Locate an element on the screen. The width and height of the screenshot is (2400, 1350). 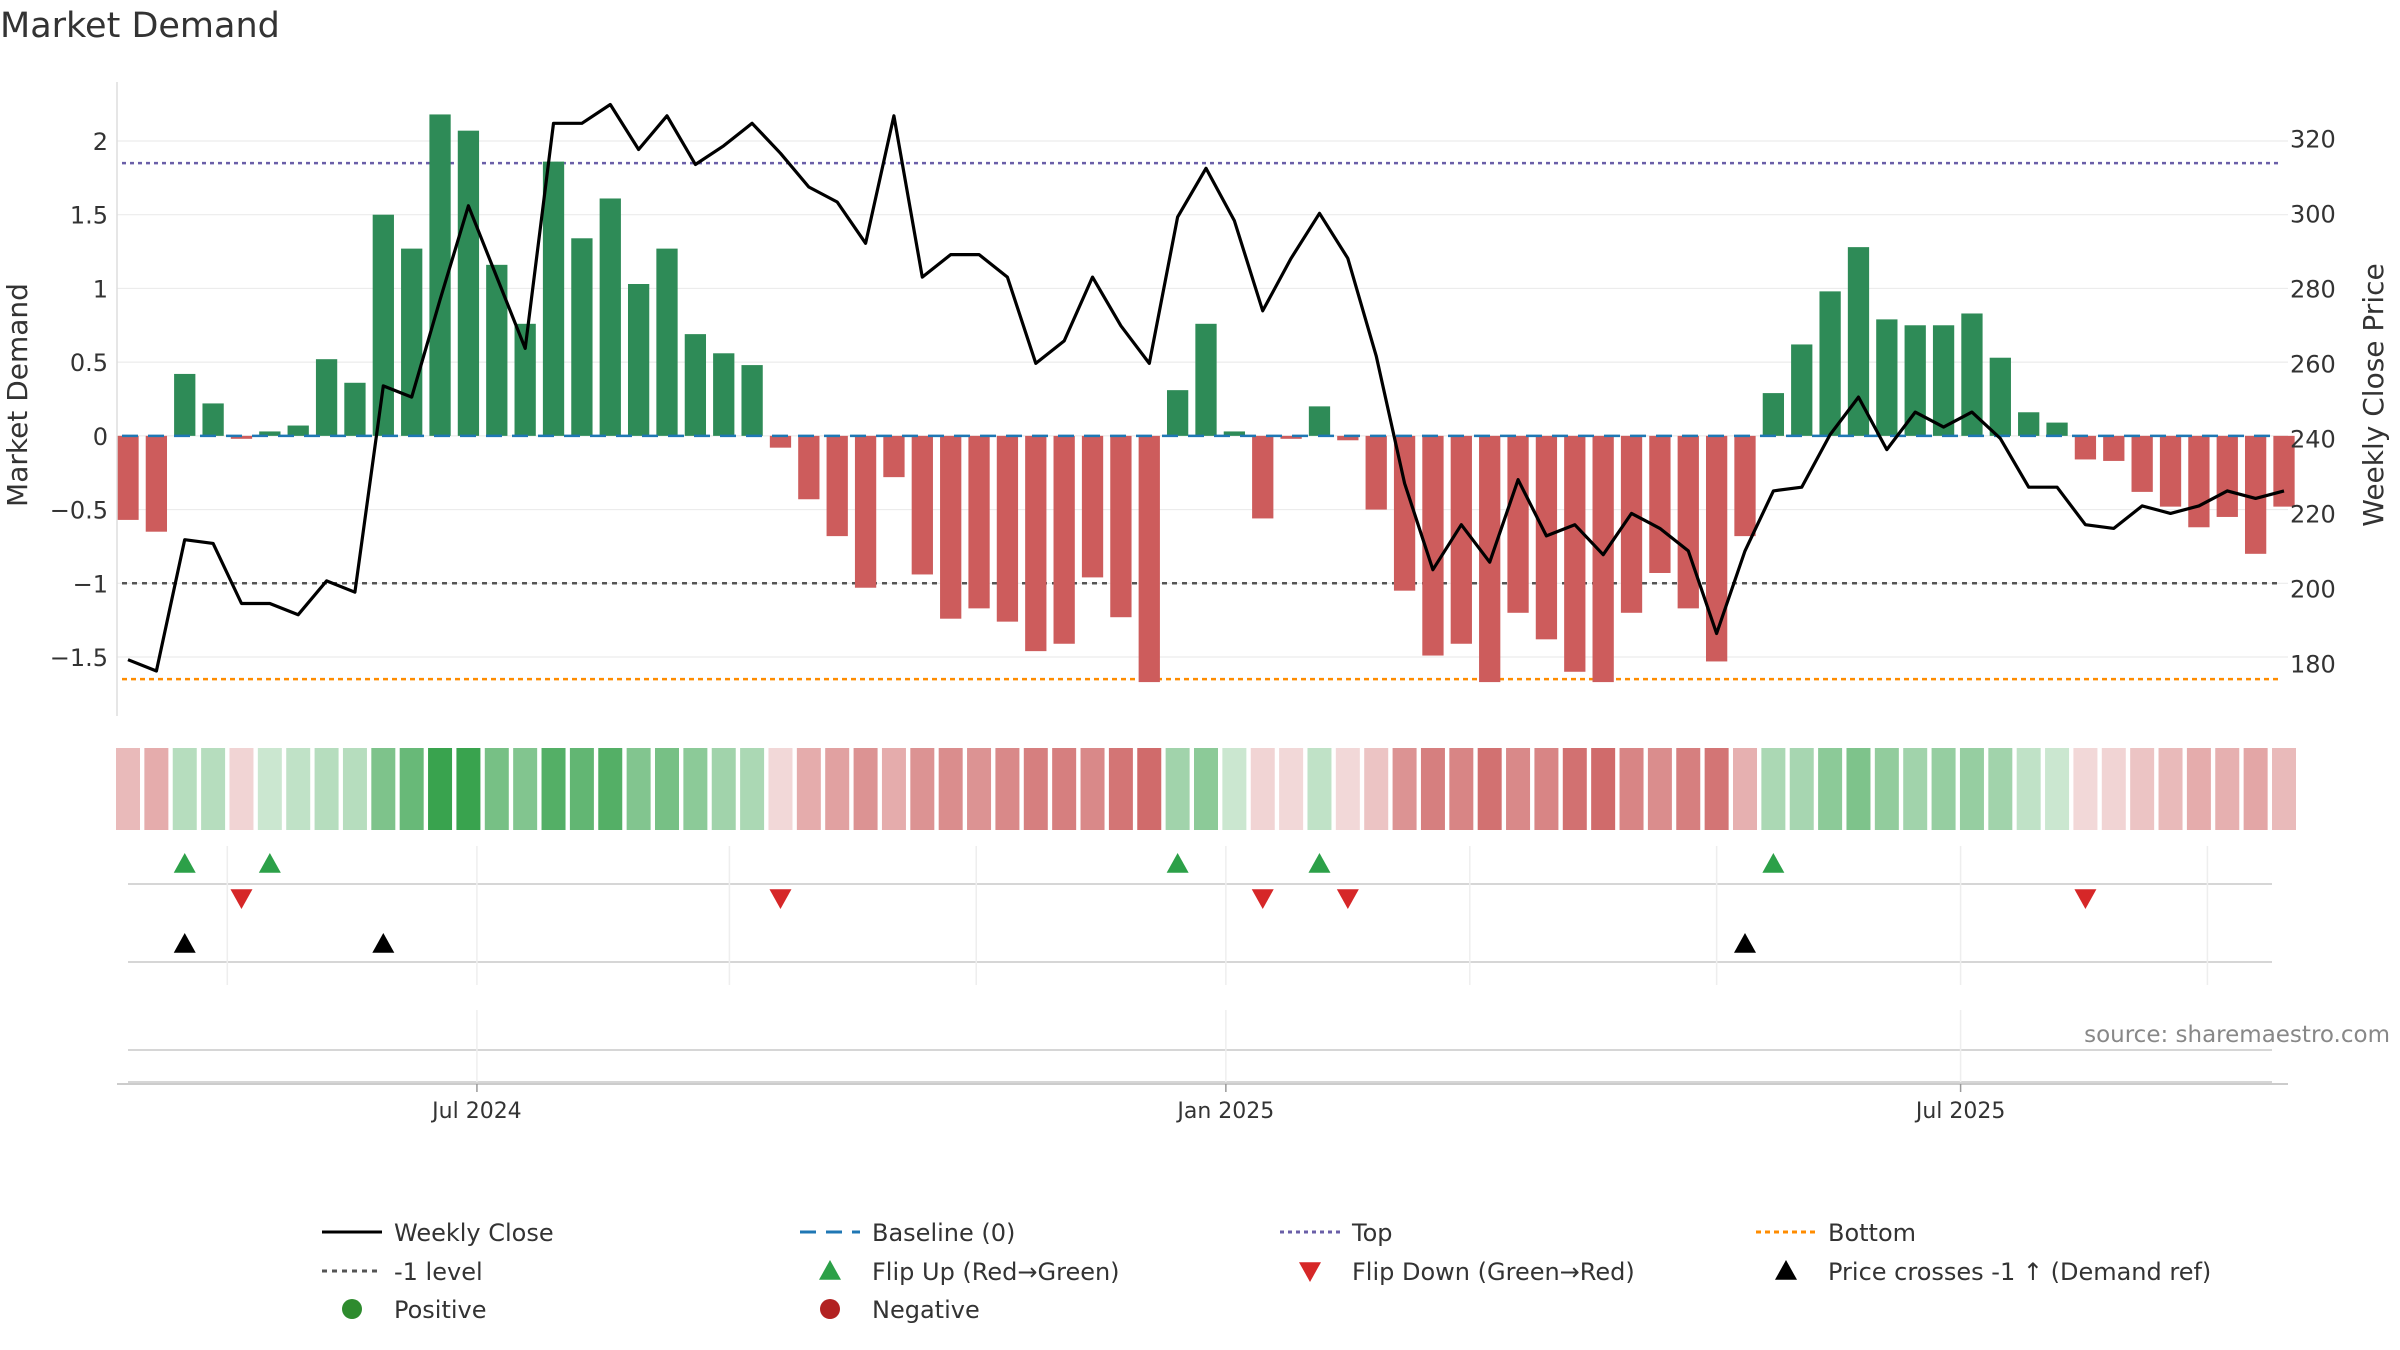
legend-item: Weekly Close is located at coordinates (438, 1233).